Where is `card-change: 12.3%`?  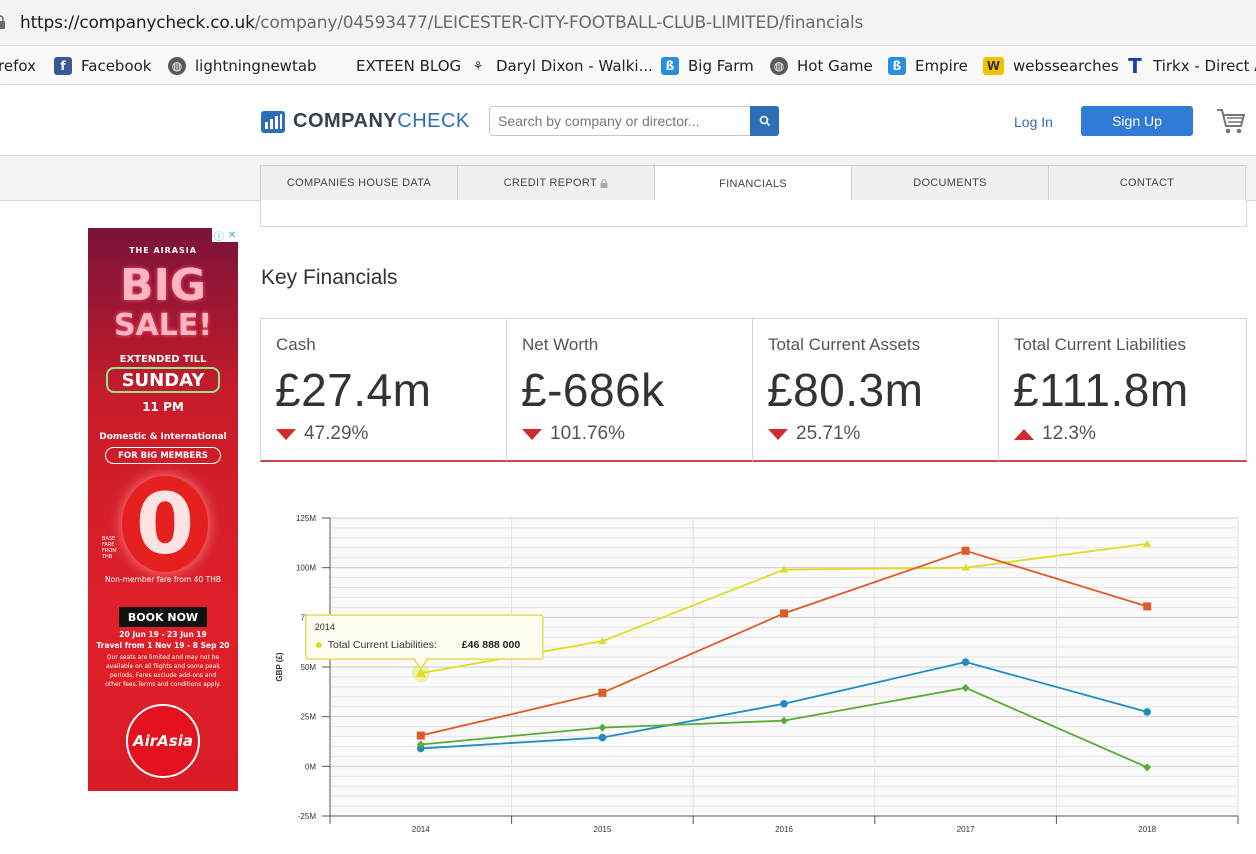 card-change: 12.3% is located at coordinates (1055, 434).